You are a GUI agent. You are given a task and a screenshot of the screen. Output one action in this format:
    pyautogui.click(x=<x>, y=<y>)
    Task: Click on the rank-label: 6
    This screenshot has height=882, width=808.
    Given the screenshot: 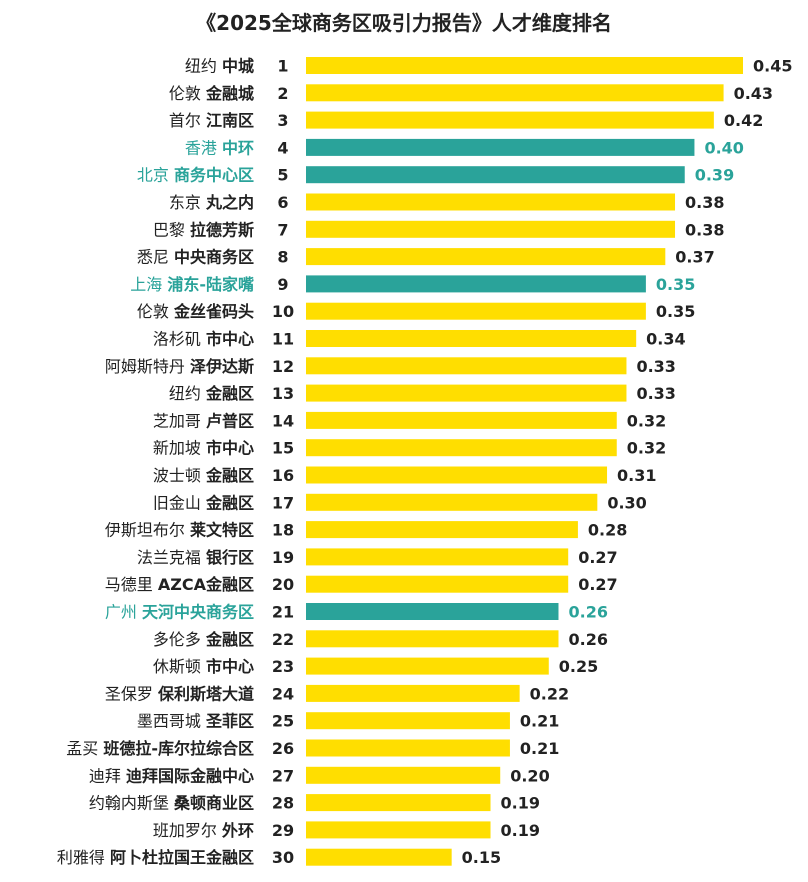 What is the action you would take?
    pyautogui.click(x=282, y=202)
    